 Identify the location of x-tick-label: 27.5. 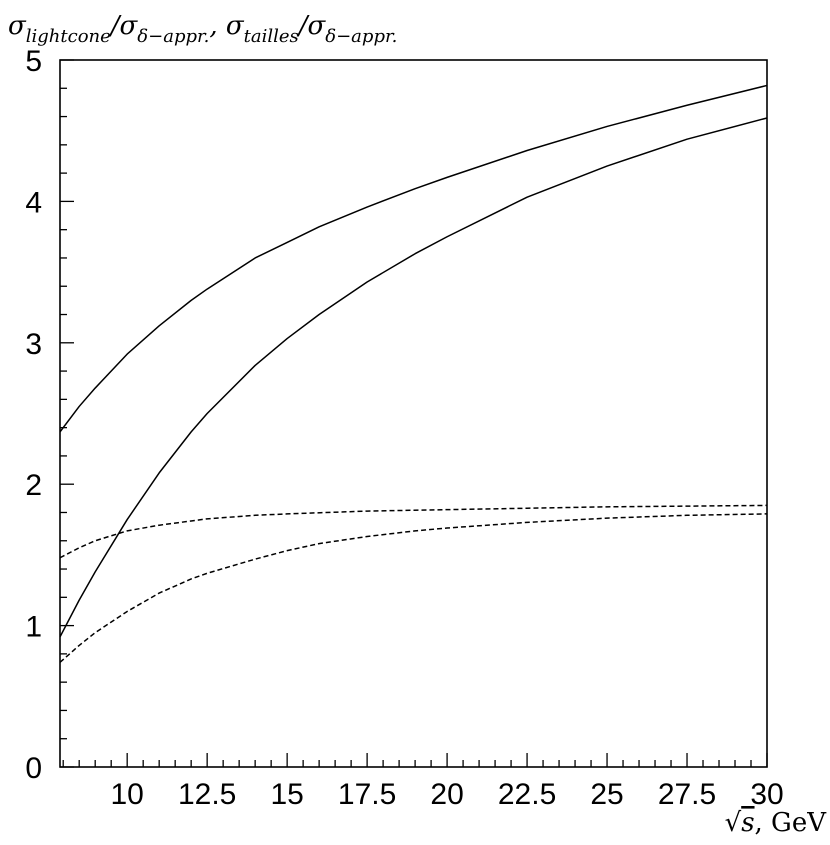
(687, 794).